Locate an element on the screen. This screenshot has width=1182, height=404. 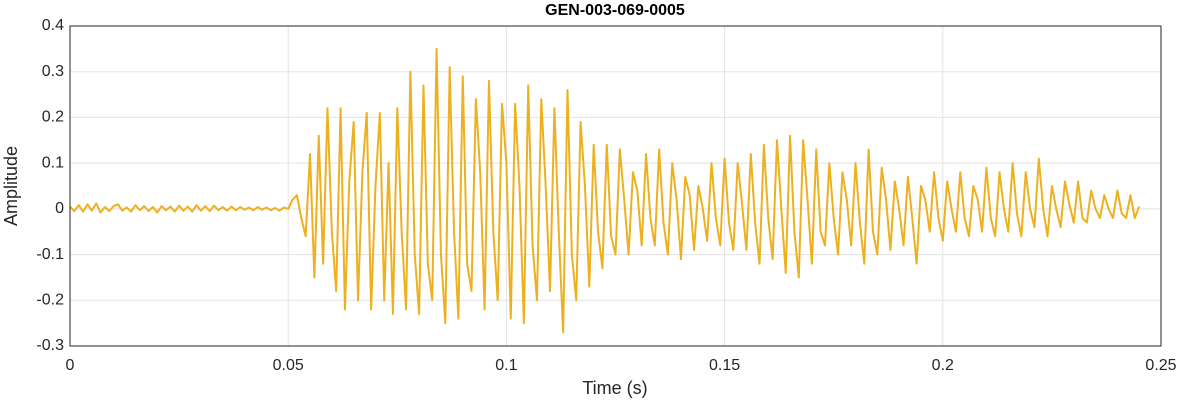
y-tick-label: 0.2 is located at coordinates (53, 117).